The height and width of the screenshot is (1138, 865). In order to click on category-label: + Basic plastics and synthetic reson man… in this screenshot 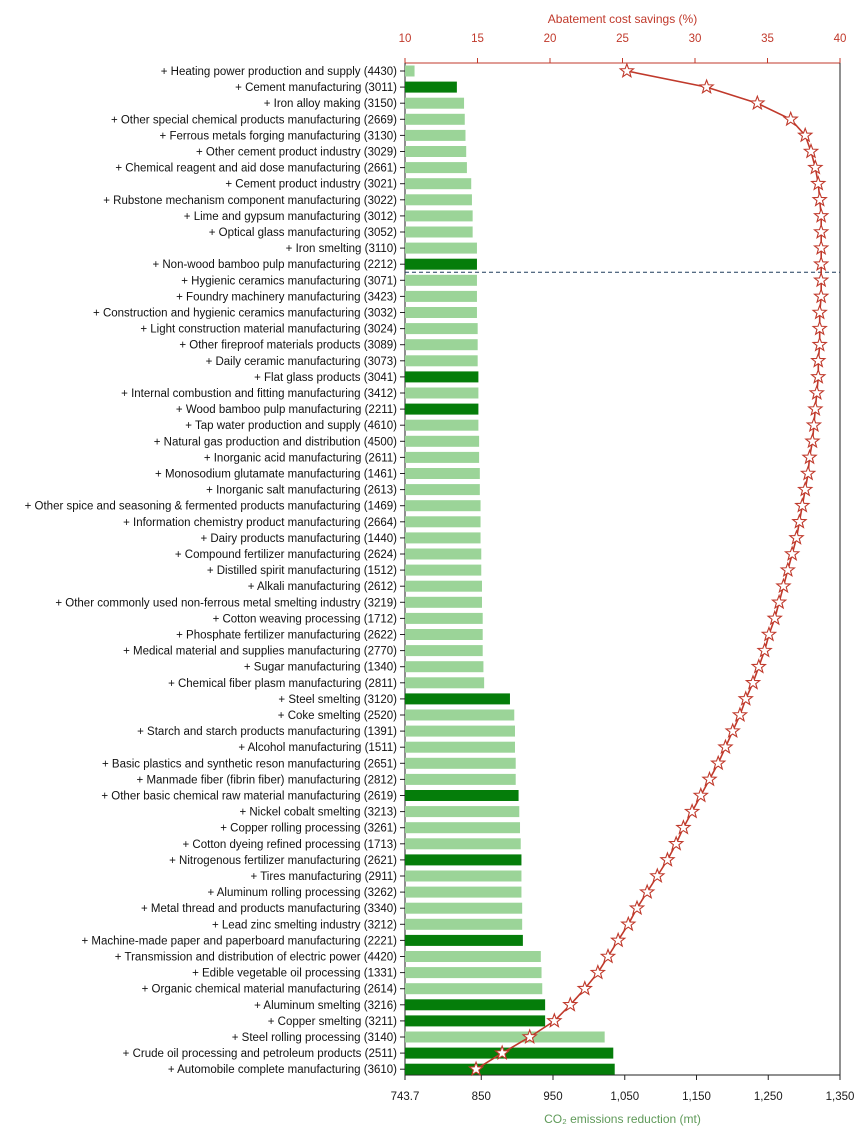, I will do `click(249, 764)`.